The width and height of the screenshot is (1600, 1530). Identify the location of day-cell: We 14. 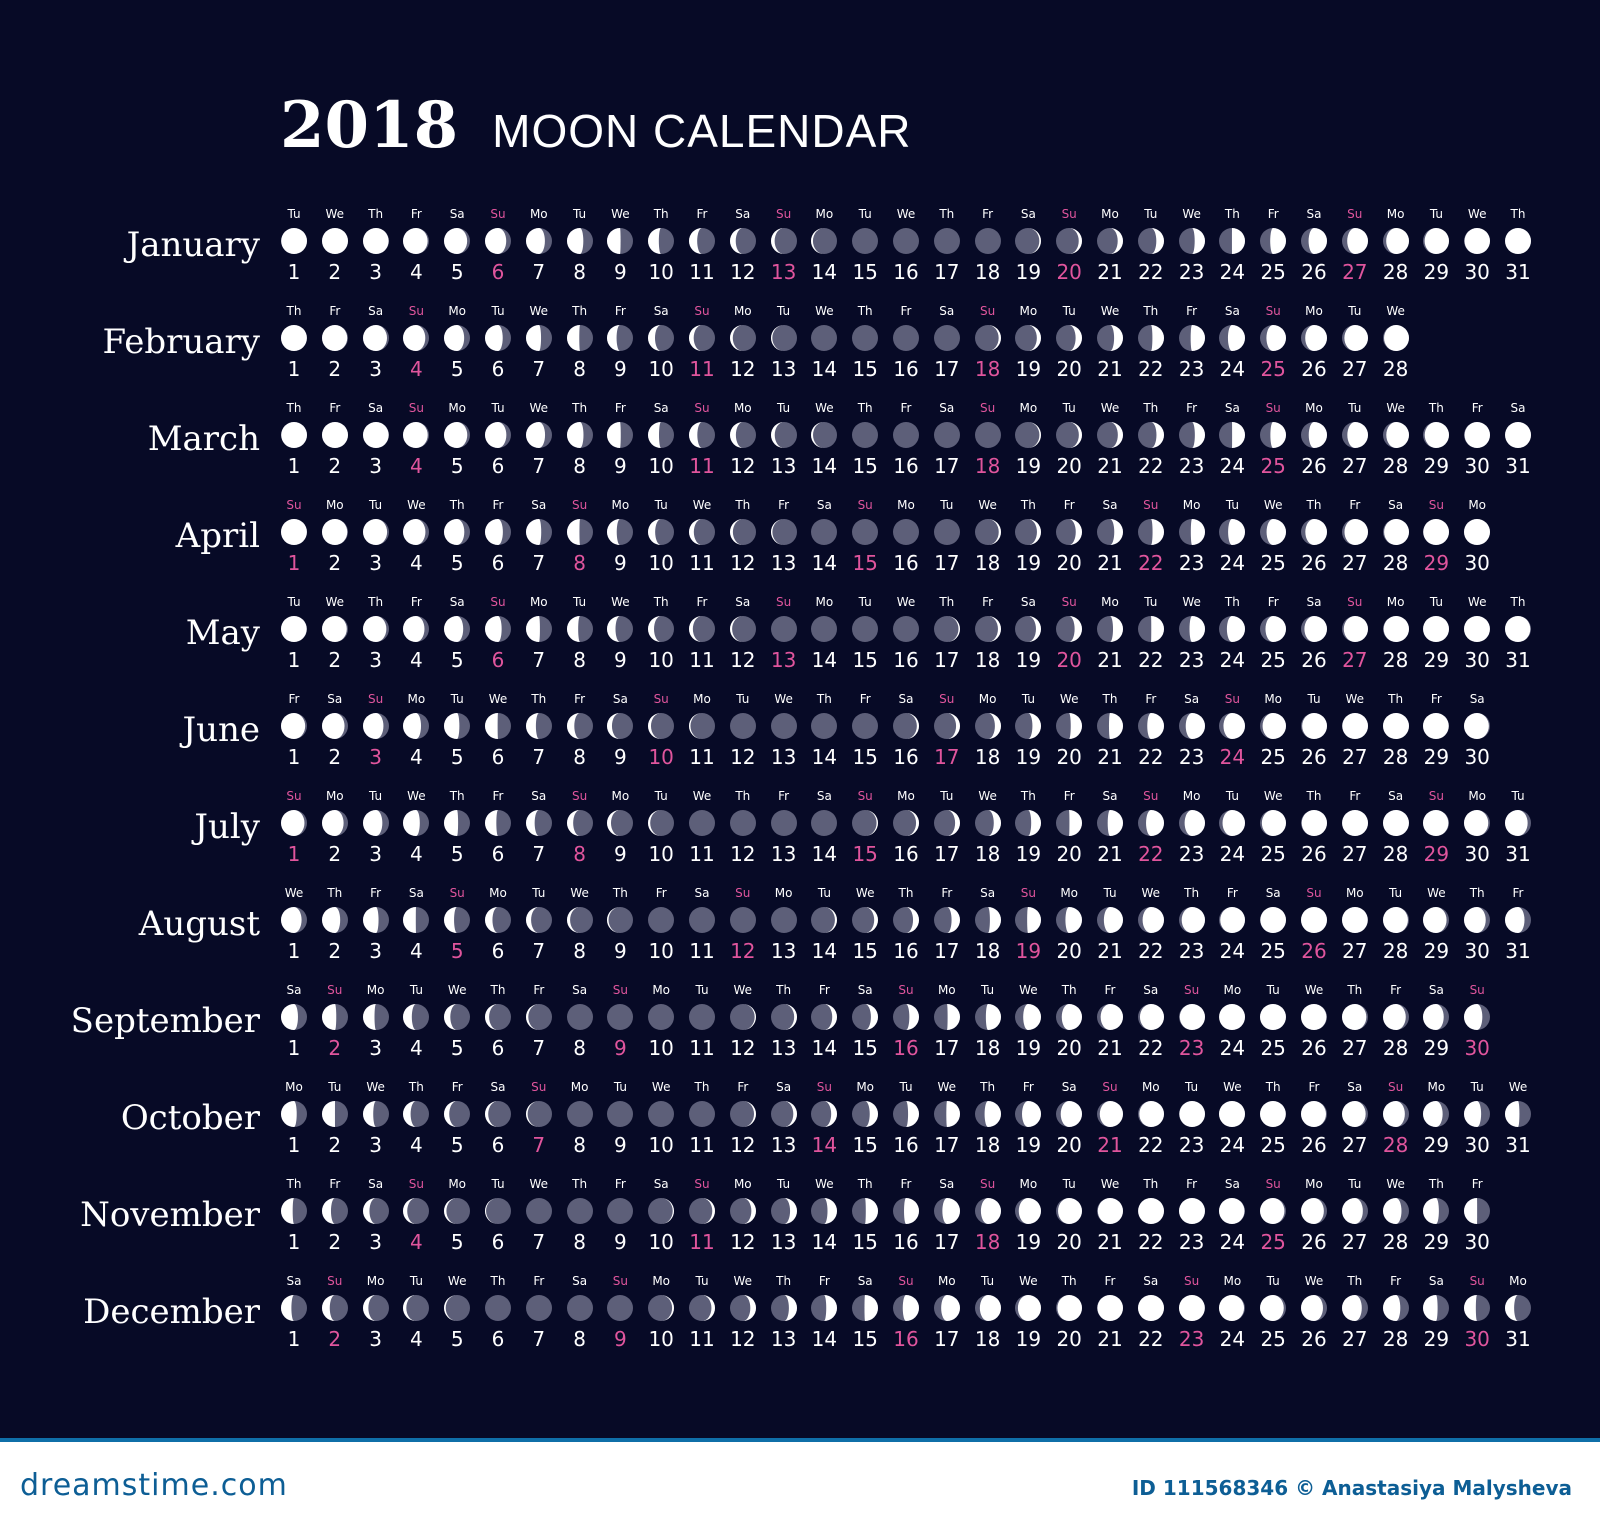
(824, 446).